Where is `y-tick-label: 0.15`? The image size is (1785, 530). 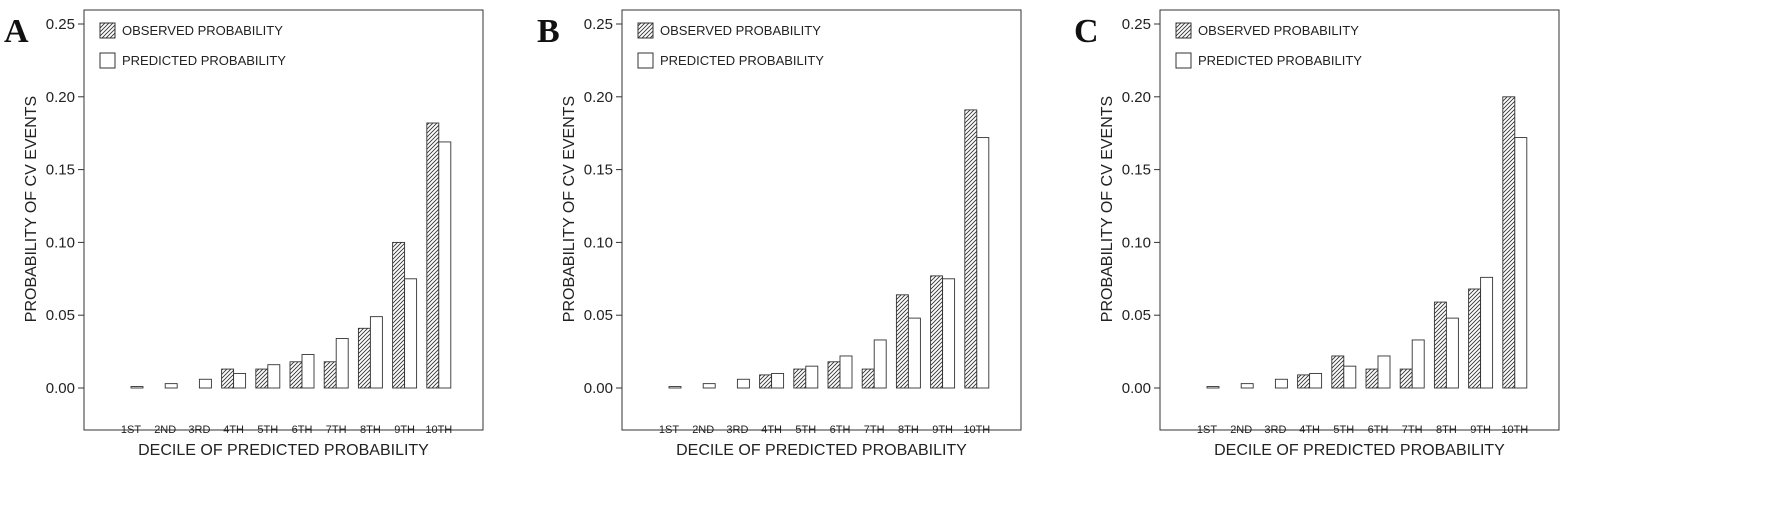 y-tick-label: 0.15 is located at coordinates (1136, 170).